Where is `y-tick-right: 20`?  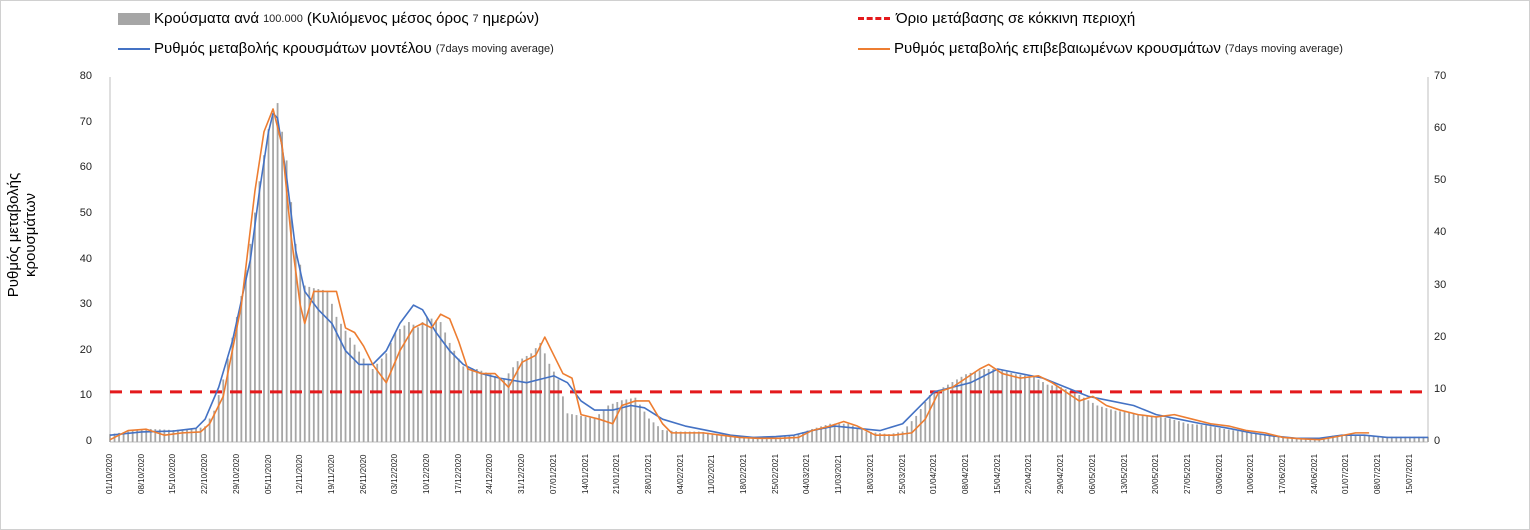 y-tick-right: 20 is located at coordinates (1440, 336).